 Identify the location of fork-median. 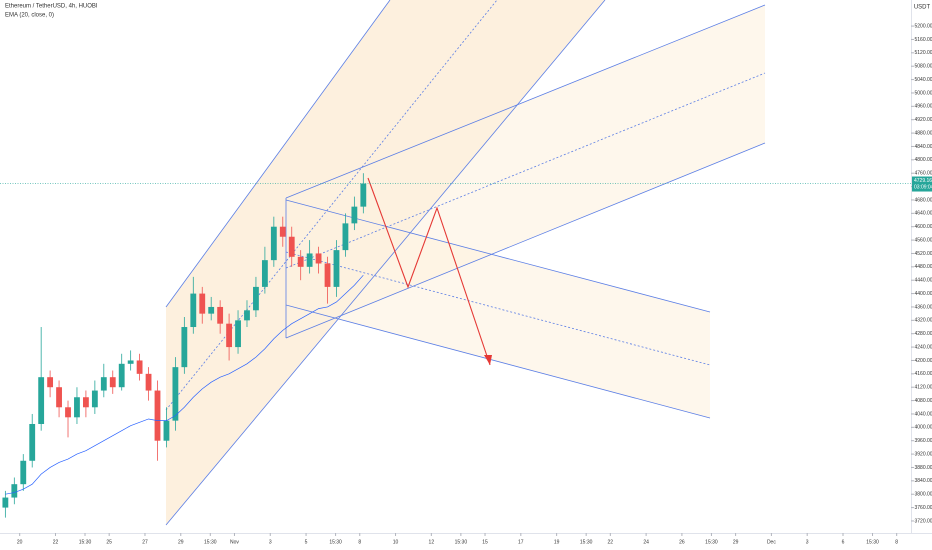
(498, 308).